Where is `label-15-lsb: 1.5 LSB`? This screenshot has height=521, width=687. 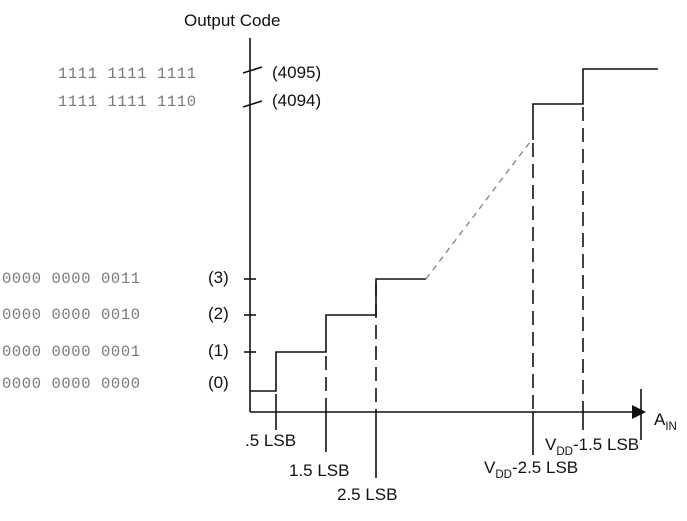
label-15-lsb: 1.5 LSB is located at coordinates (319, 470).